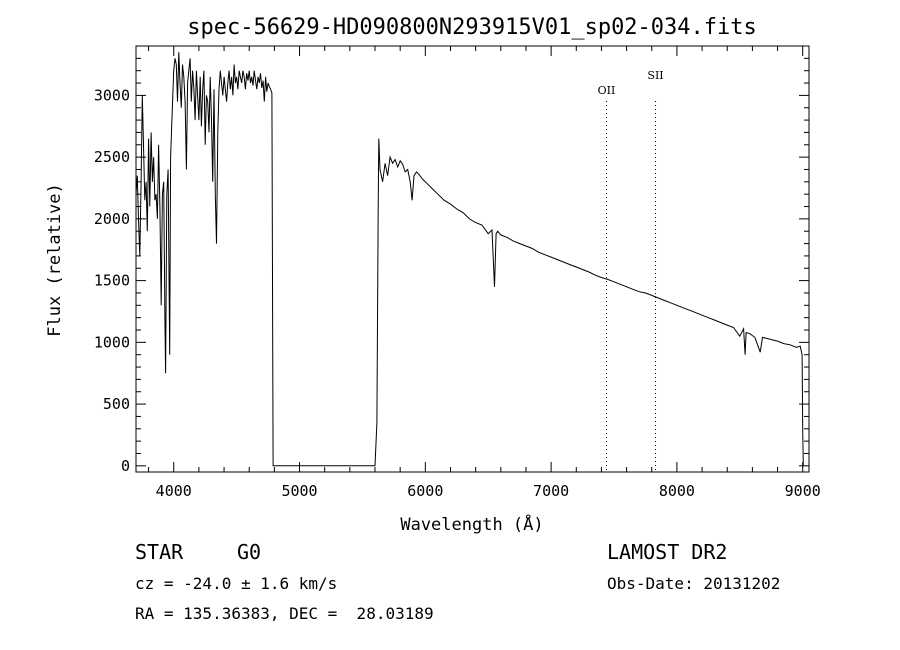 Image resolution: width=900 pixels, height=650 pixels. I want to click on x-tick-label: 9000, so click(803, 491).